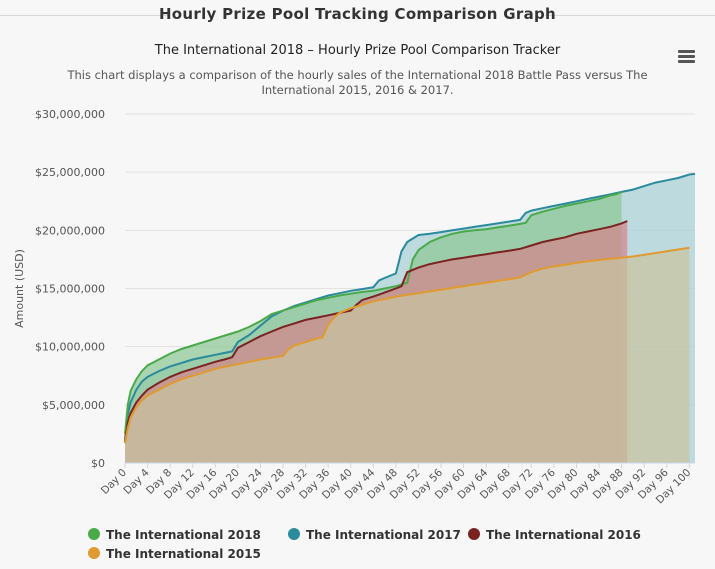 The width and height of the screenshot is (715, 569). What do you see at coordinates (630, 15) in the screenshot?
I see `title-rule-right` at bounding box center [630, 15].